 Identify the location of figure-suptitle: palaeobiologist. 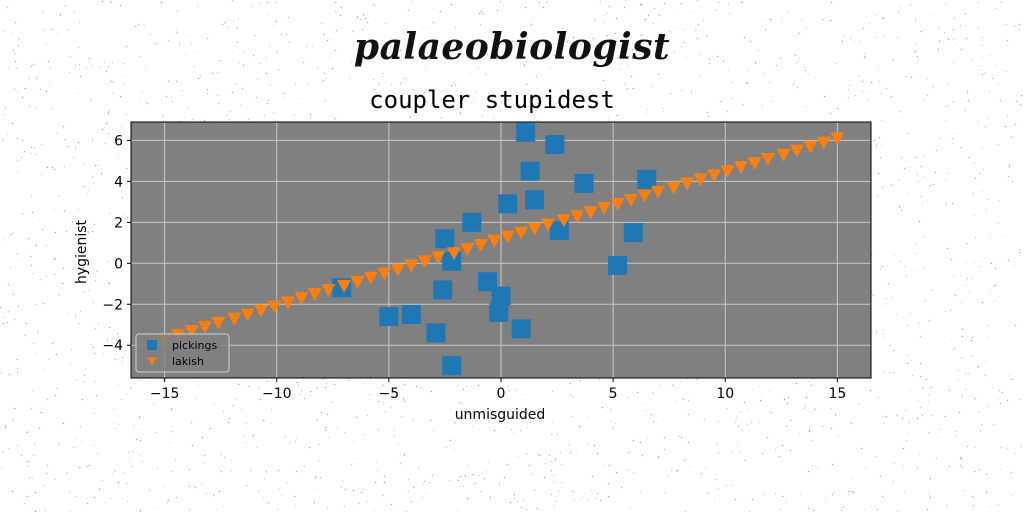
(512, 47).